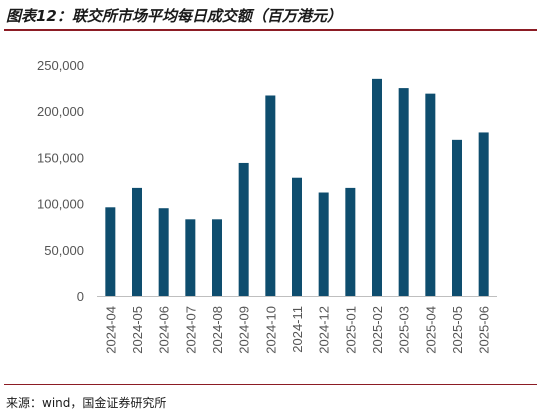  What do you see at coordinates (324, 330) in the screenshot?
I see `x-tick-label: 2024-12` at bounding box center [324, 330].